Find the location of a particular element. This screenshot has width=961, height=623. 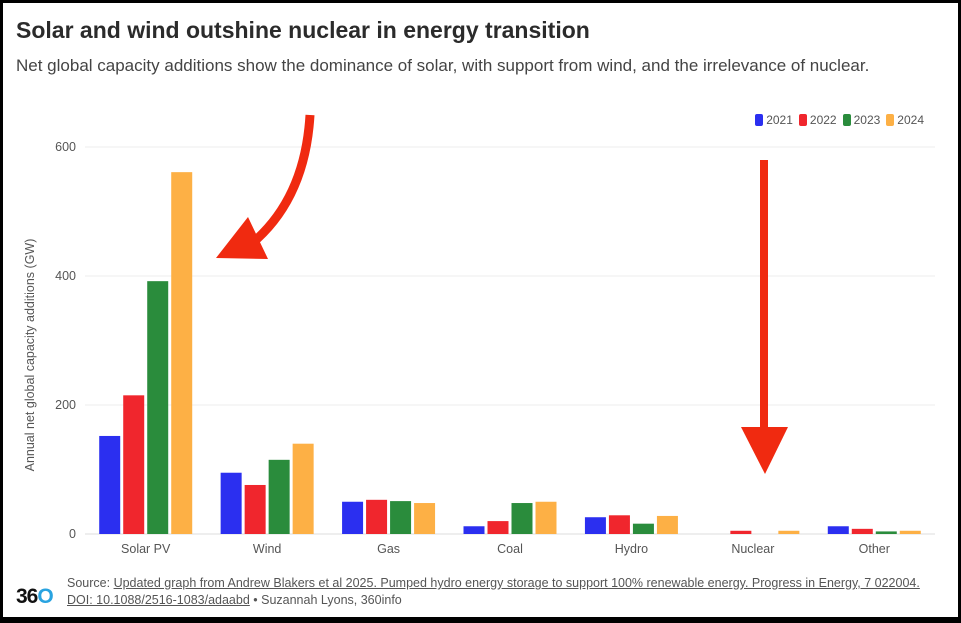

legend-label: 2023 is located at coordinates (867, 120).